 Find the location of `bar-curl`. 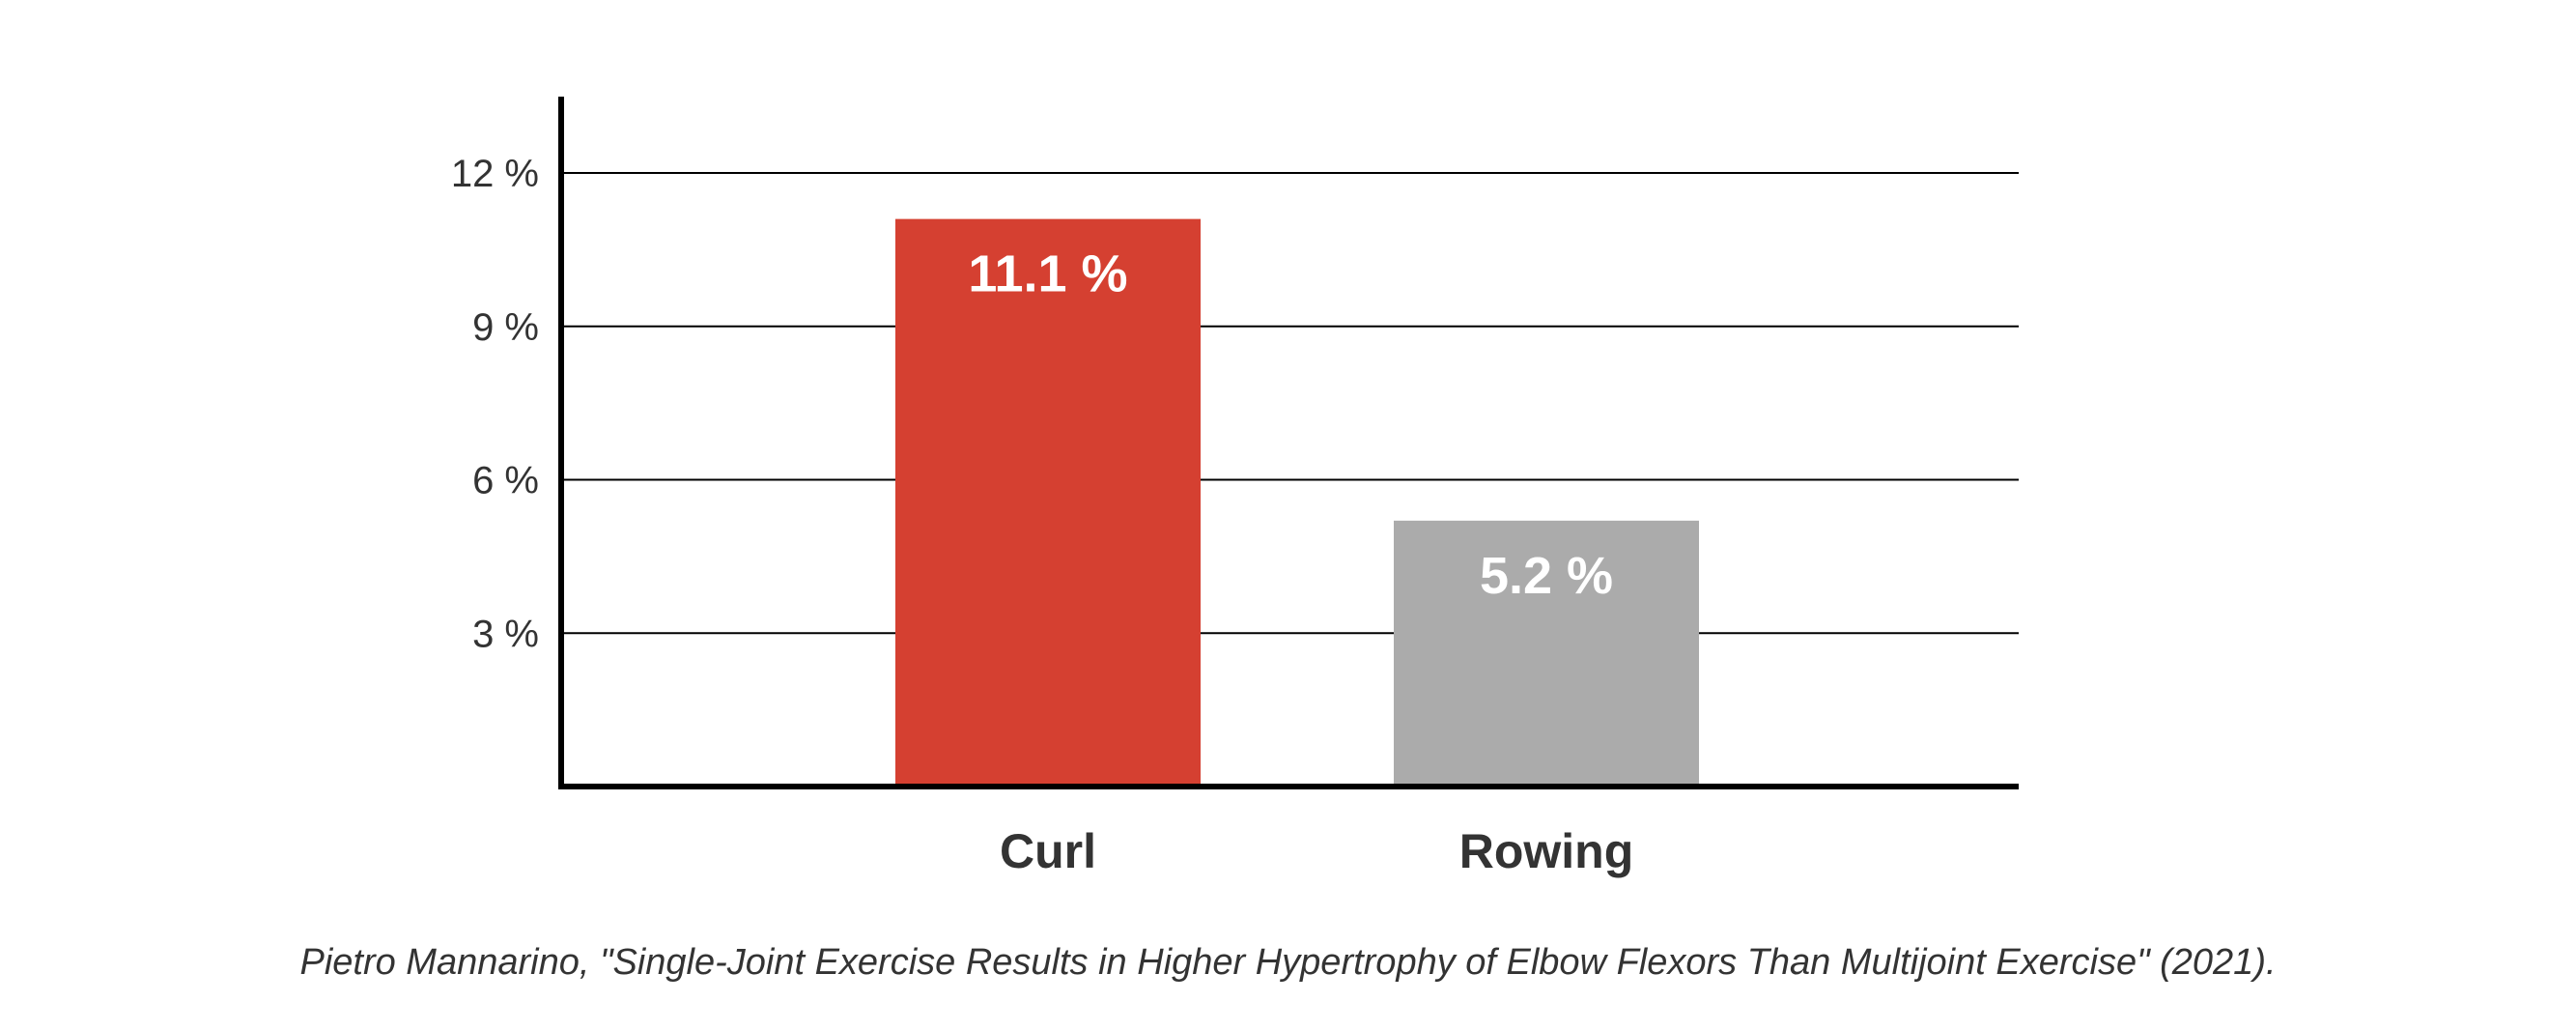

bar-curl is located at coordinates (1048, 502).